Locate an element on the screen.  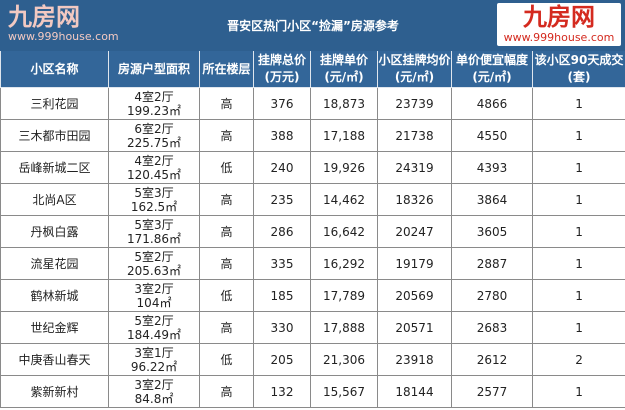
column-header: 小区挂牌均价 (元/㎡) is located at coordinates (414, 69).